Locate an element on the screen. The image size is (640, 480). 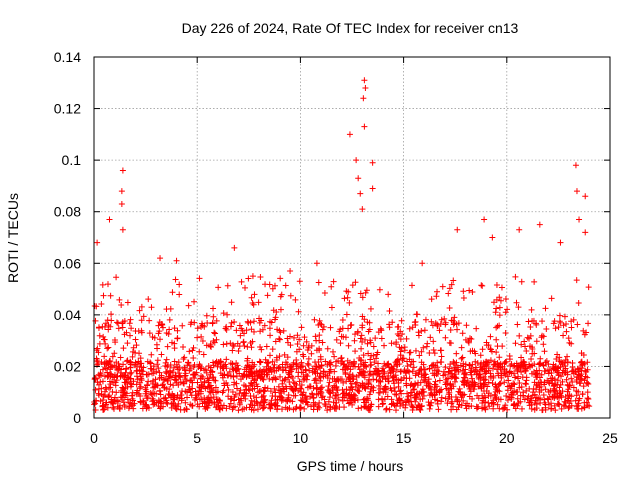
y-tick-label: 0.1 is located at coordinates (72, 160).